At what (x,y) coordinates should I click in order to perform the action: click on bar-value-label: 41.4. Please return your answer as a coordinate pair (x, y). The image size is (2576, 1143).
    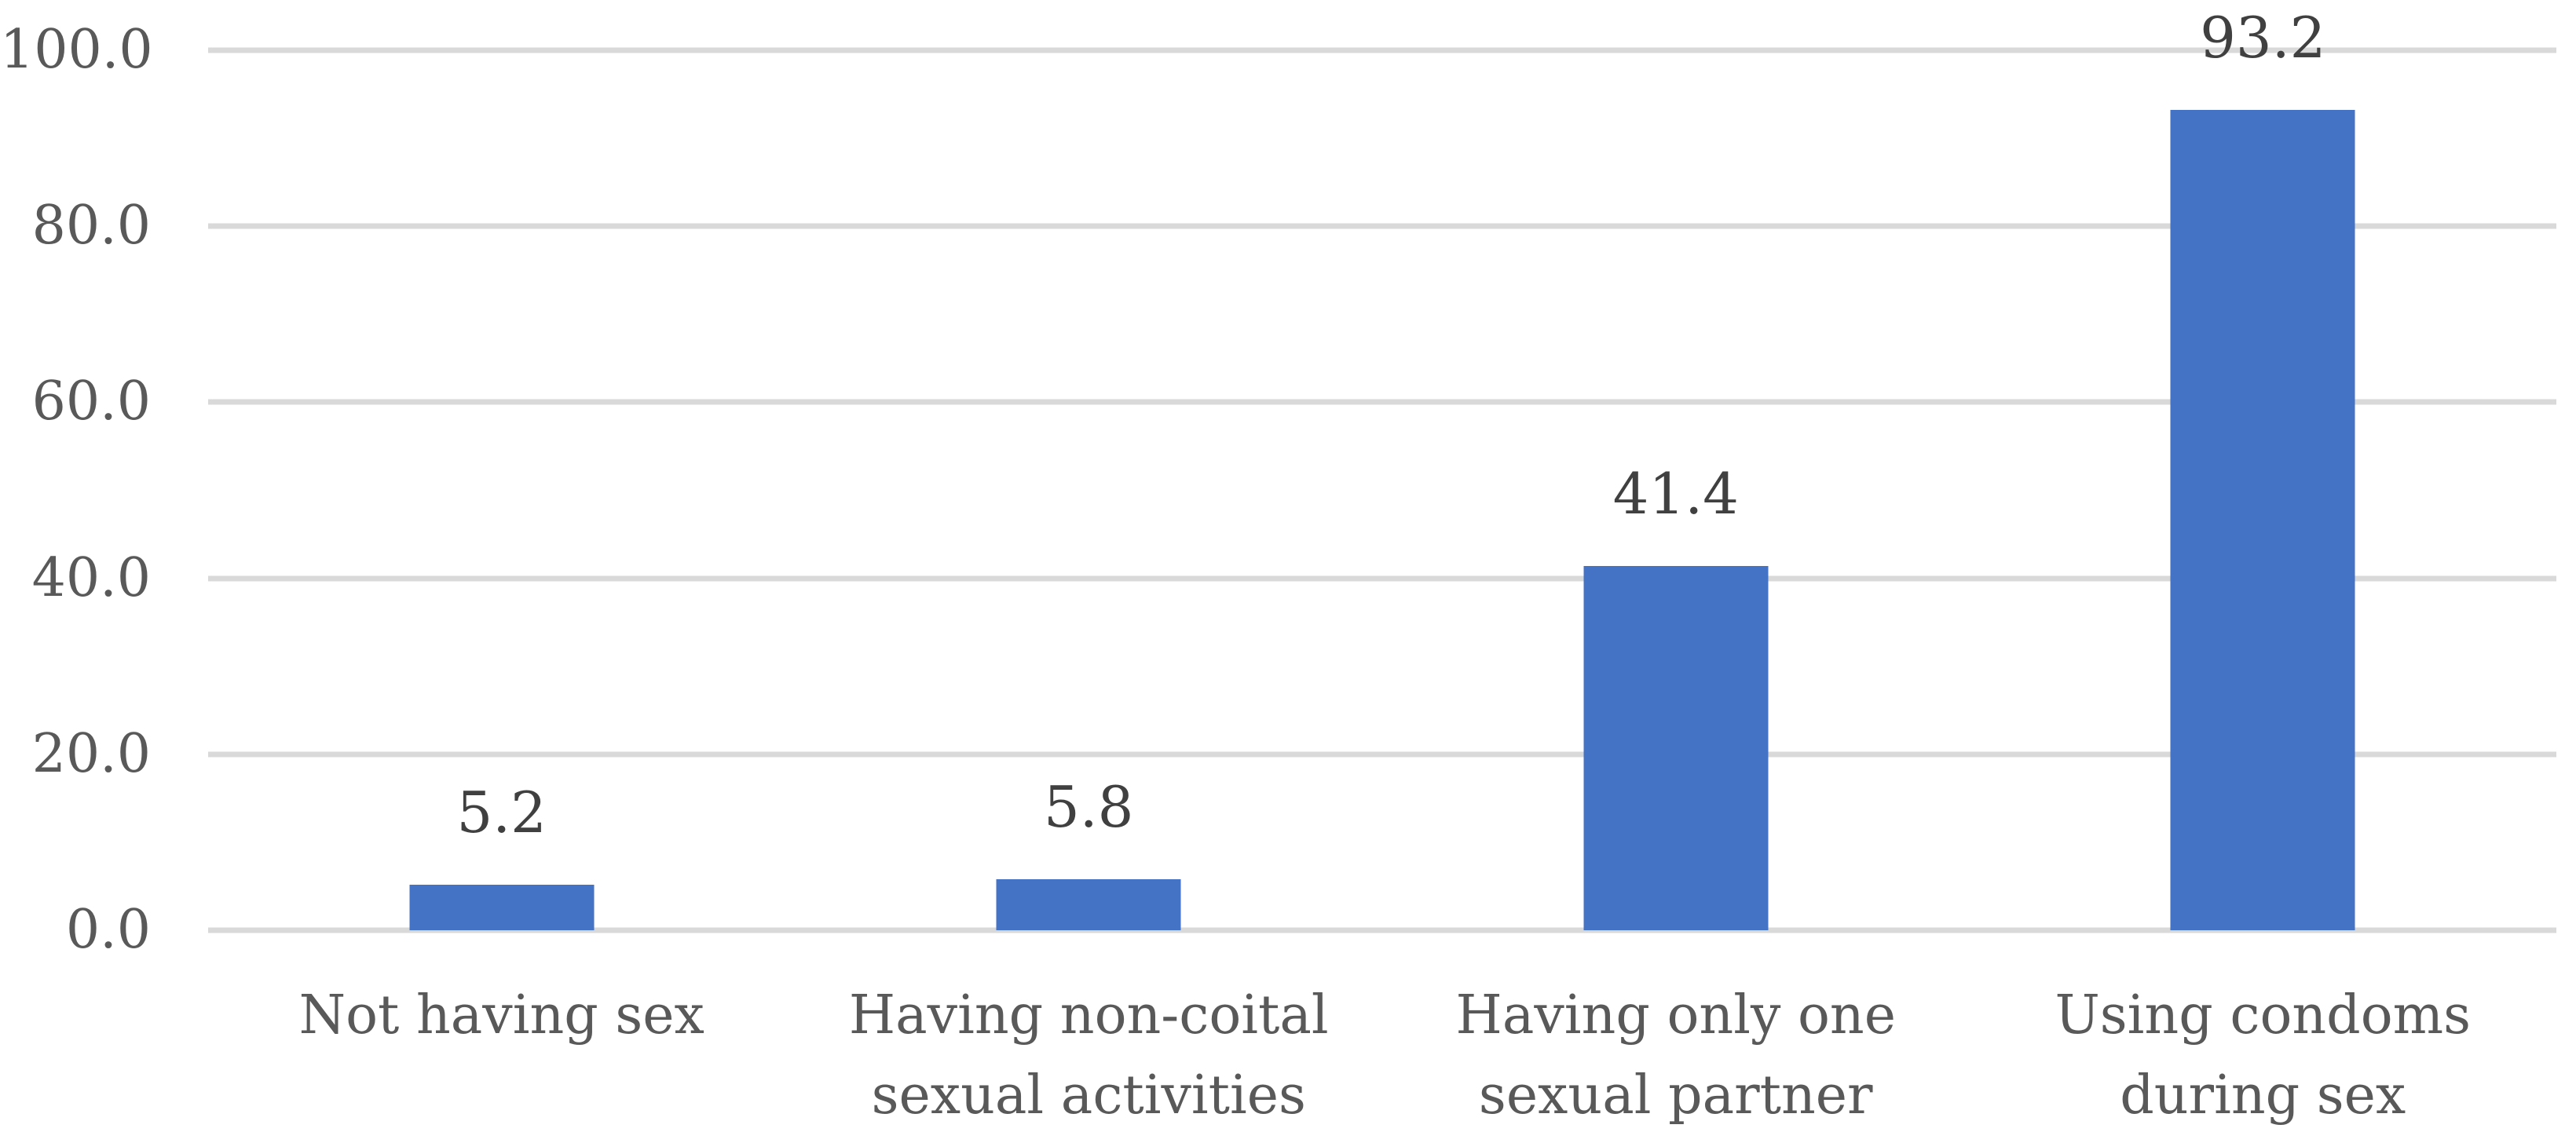
    Looking at the image, I should click on (1676, 493).